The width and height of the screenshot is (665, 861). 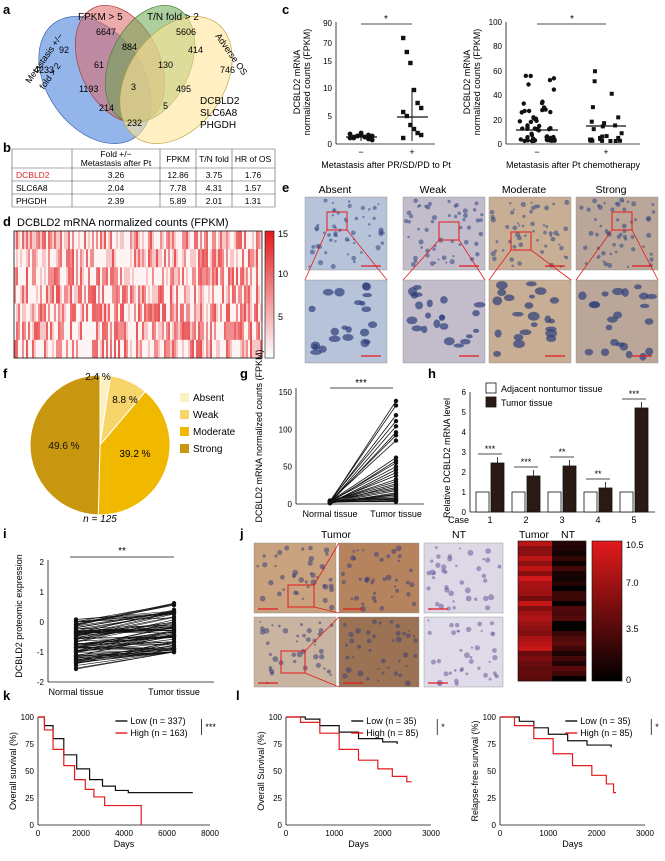 What do you see at coordinates (116, 201) in the screenshot?
I see `table-cell: 2.39` at bounding box center [116, 201].